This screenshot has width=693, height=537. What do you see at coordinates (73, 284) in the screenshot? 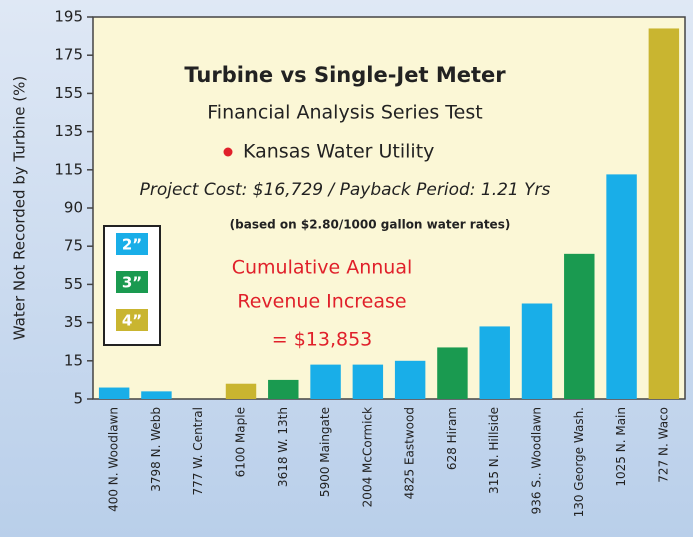
I see `y-tick-label: 55` at bounding box center [73, 284].